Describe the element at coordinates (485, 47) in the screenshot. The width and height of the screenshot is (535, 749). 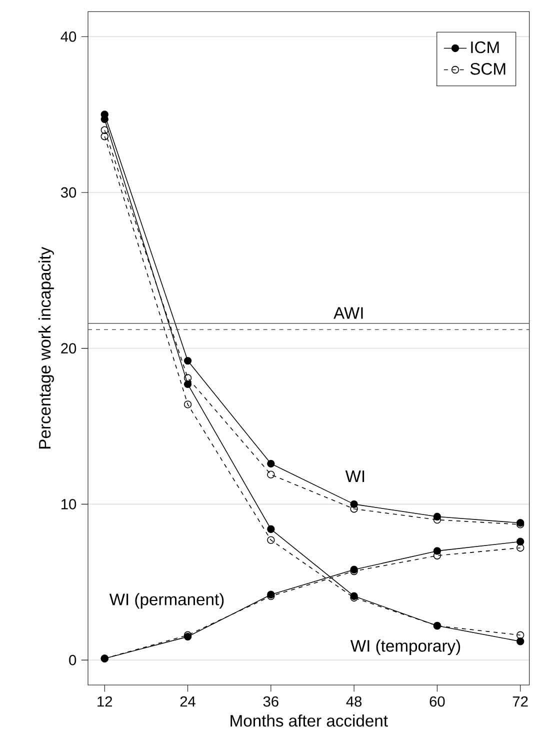
I see `legend-label: ICM` at that location.